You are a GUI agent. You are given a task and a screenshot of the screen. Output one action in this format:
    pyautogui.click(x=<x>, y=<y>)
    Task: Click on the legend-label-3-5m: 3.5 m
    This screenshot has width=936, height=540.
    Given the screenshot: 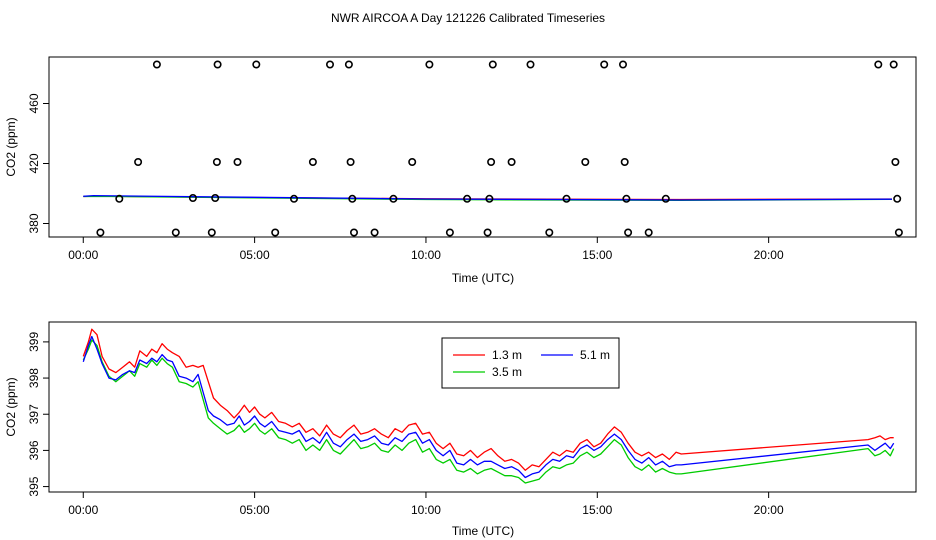 What is the action you would take?
    pyautogui.click(x=507, y=372)
    